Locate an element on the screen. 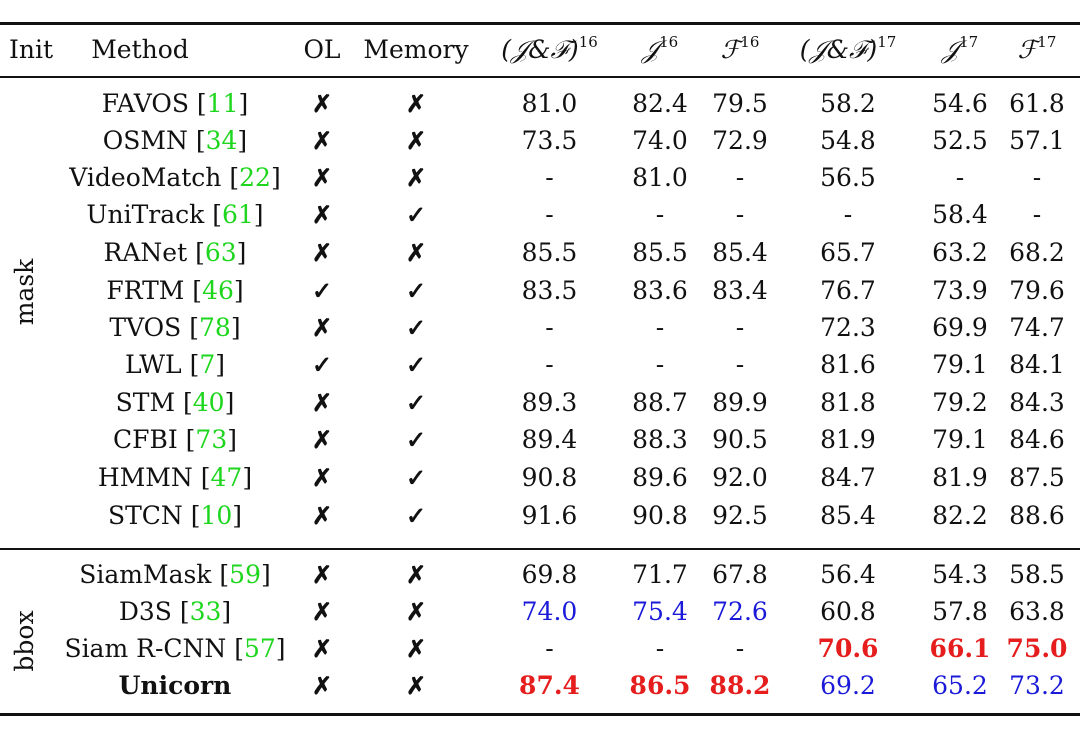 The height and width of the screenshot is (738, 1080). score-jf17: 56.5 is located at coordinates (848, 177).